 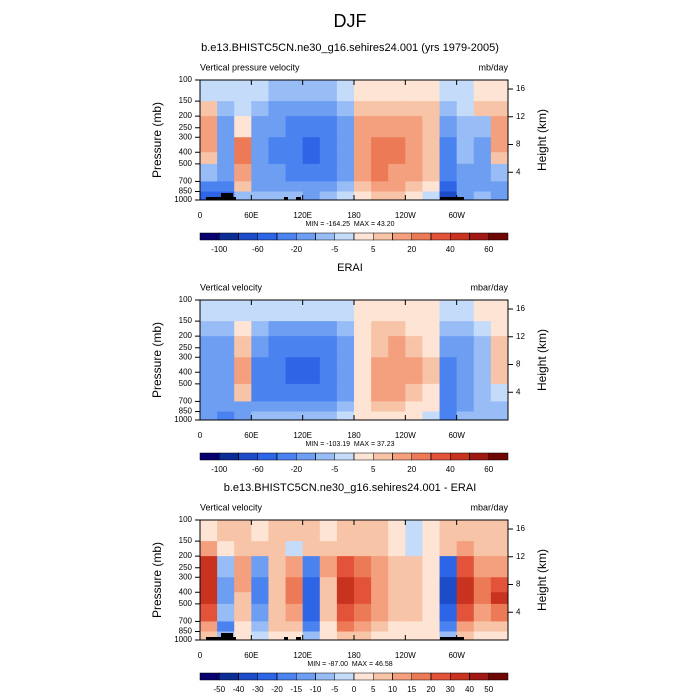 I want to click on y2-tick-label: 12, so click(x=520, y=116).